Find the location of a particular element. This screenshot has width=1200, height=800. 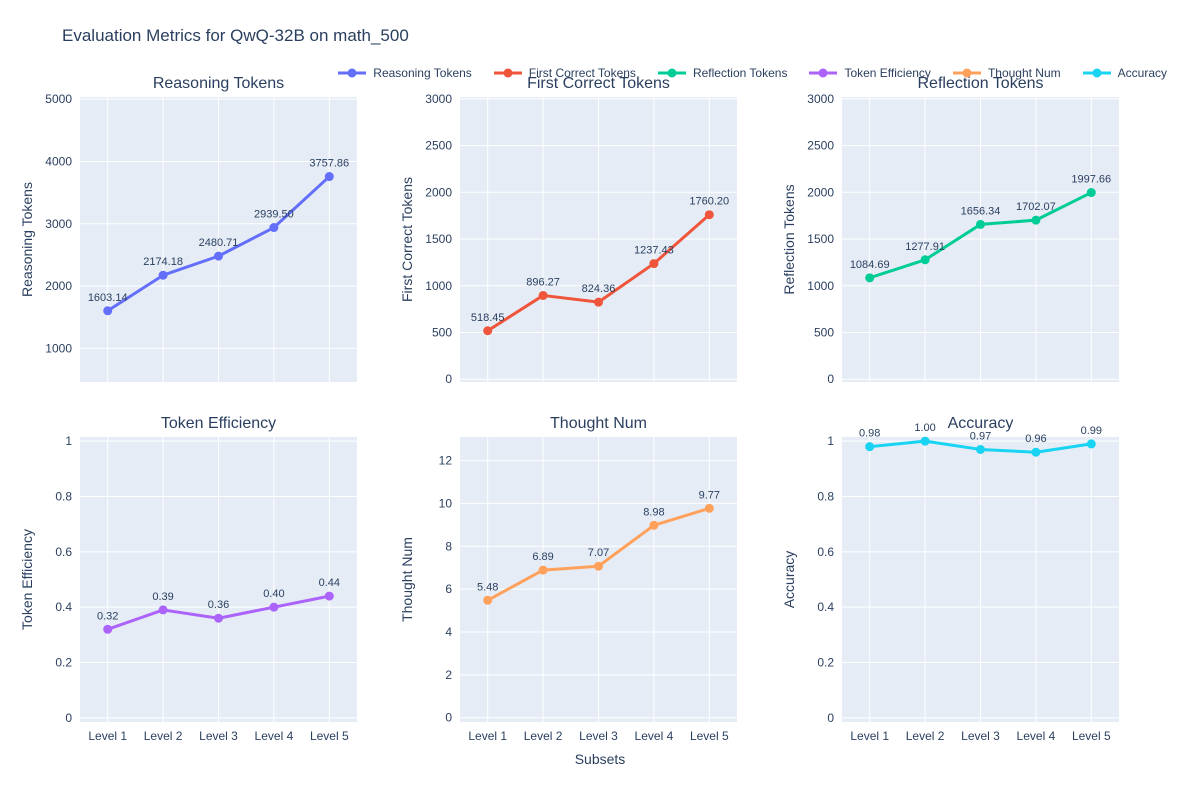

data-point-label: 0.98 is located at coordinates (869, 434).